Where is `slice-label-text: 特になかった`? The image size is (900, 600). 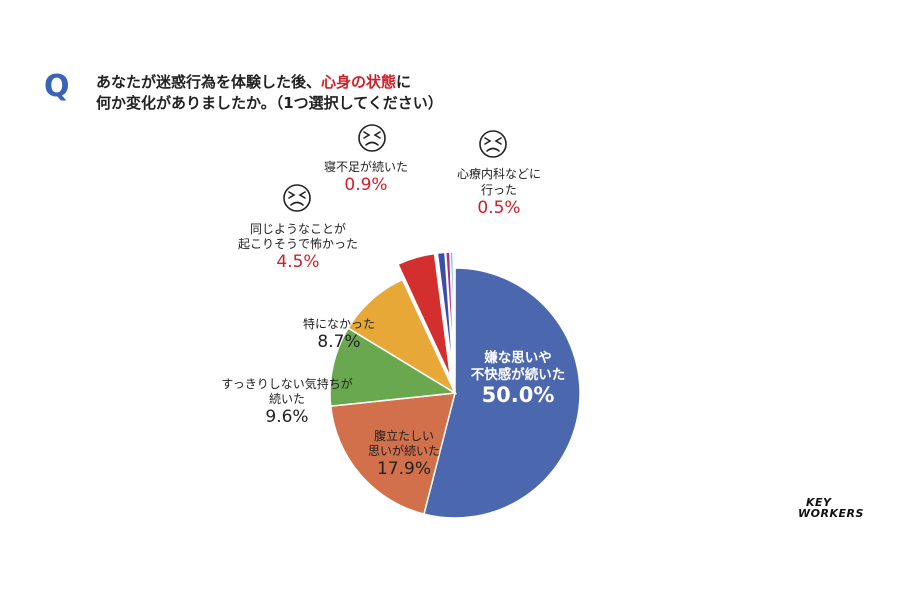
slice-label-text: 特になかった is located at coordinates (339, 323).